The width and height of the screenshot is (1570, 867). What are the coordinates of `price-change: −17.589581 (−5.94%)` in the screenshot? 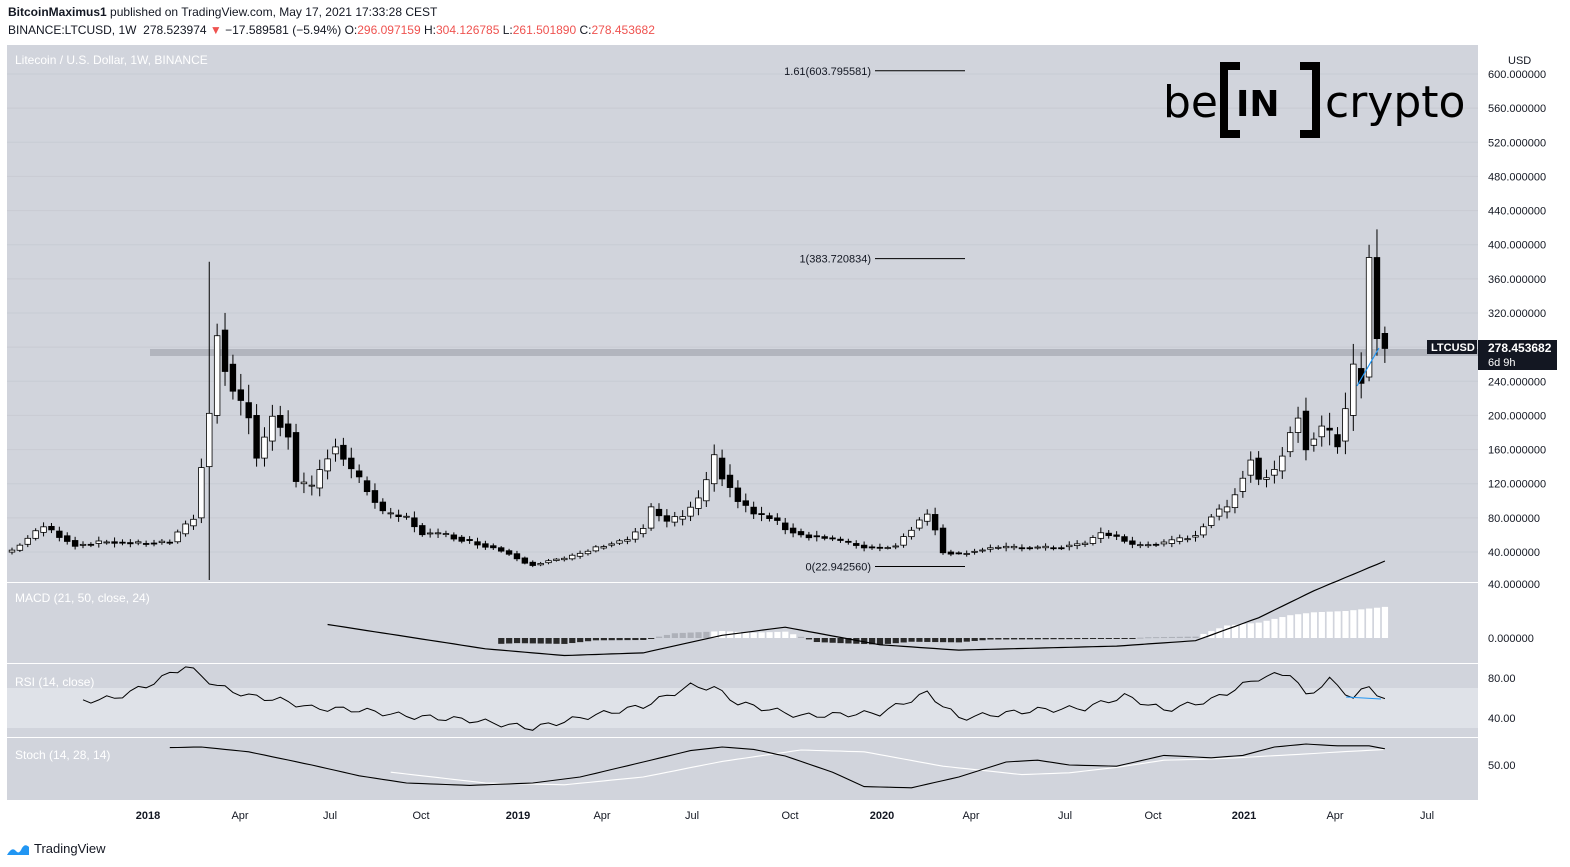 It's located at (283, 30).